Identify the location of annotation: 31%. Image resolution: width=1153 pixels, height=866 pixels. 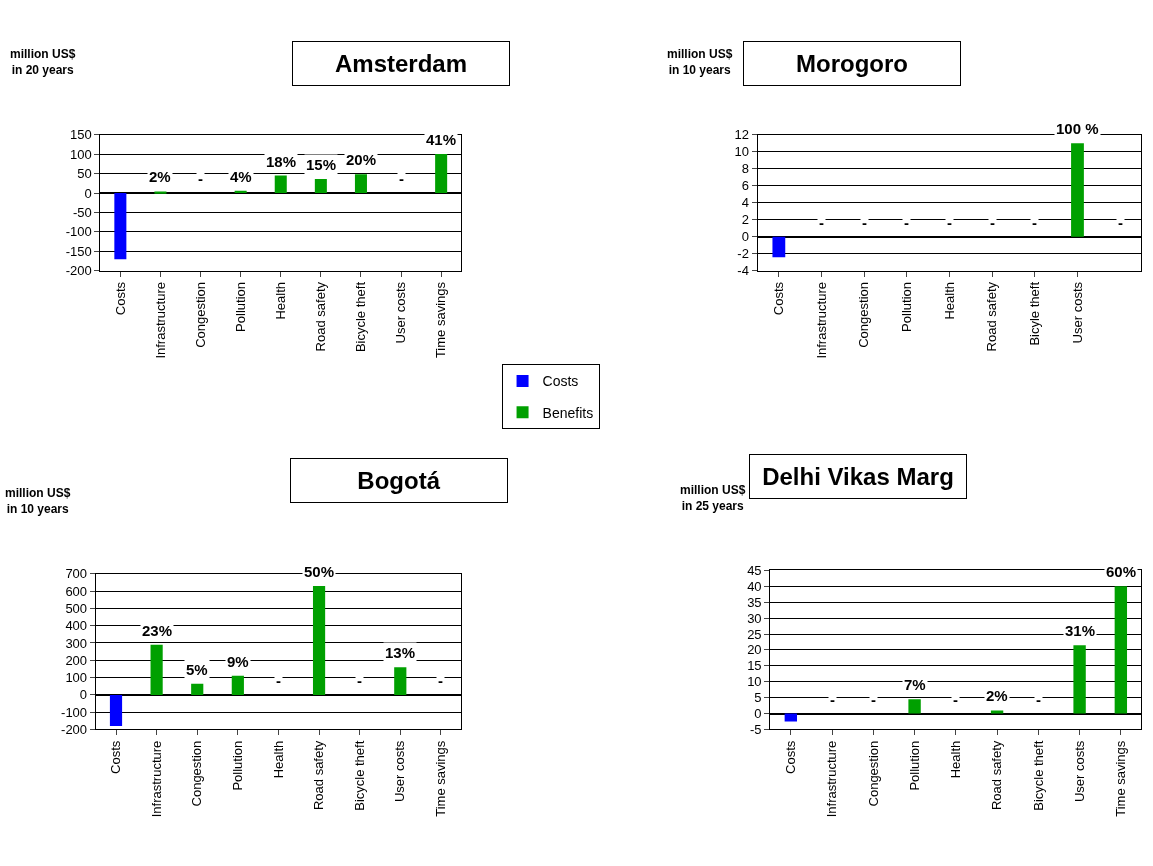
(1080, 630).